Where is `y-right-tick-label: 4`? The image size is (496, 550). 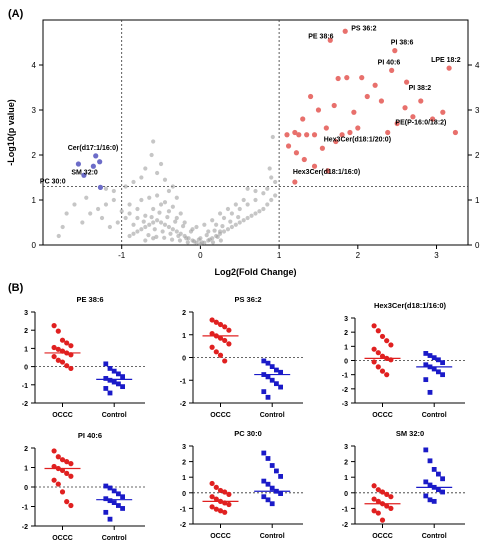
y-right-tick-label: 4 is located at coordinates (477, 65).